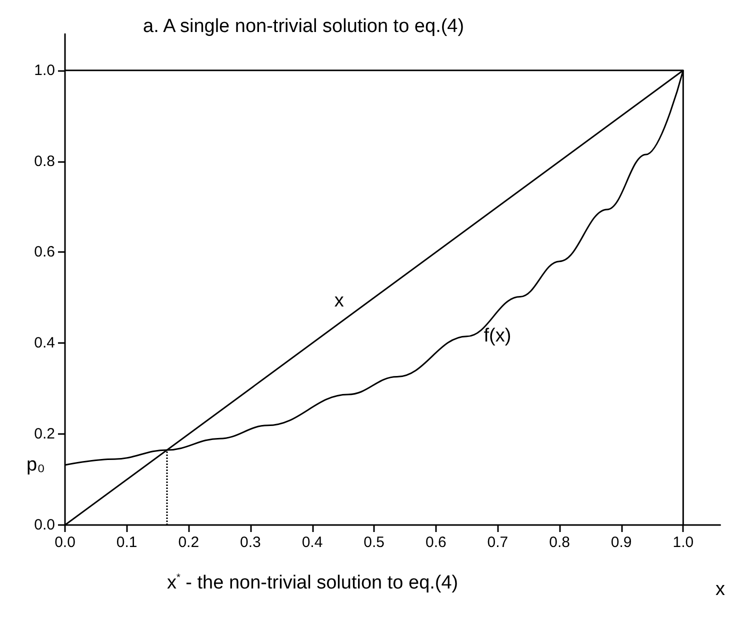 This screenshot has width=736, height=626. Describe the element at coordinates (65, 542) in the screenshot. I see `x-tick-label: 0.0` at that location.